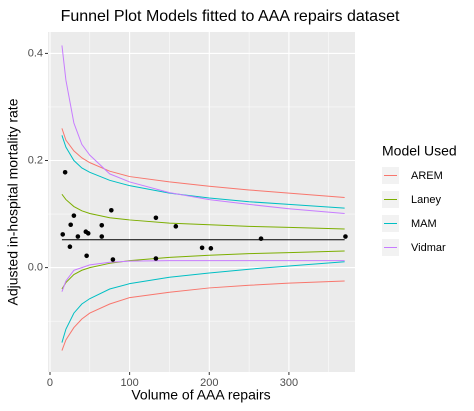 The height and width of the screenshot is (411, 474). I want to click on y-axis-title: Adjusted in-hospital mortality rate, so click(13, 201).